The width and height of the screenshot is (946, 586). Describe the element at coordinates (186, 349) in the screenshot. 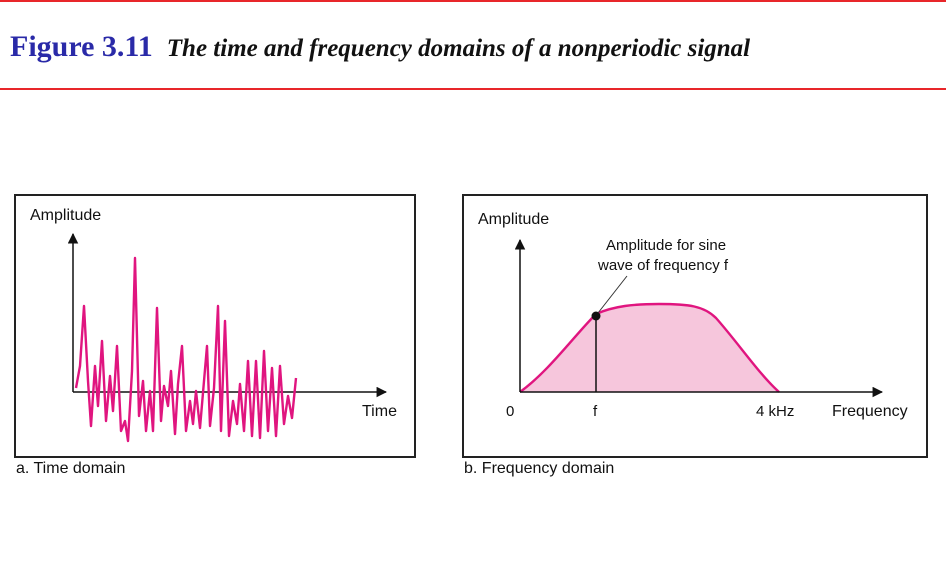

I see `time-signal-waveform` at that location.